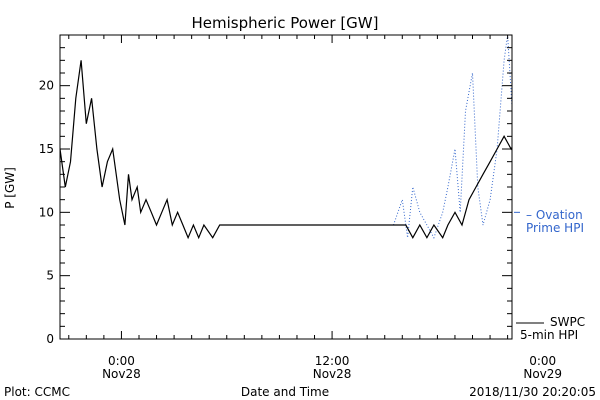 This screenshot has height=400, width=600. I want to click on legend-swpc: SWPC 5-min HPI, so click(550, 328).